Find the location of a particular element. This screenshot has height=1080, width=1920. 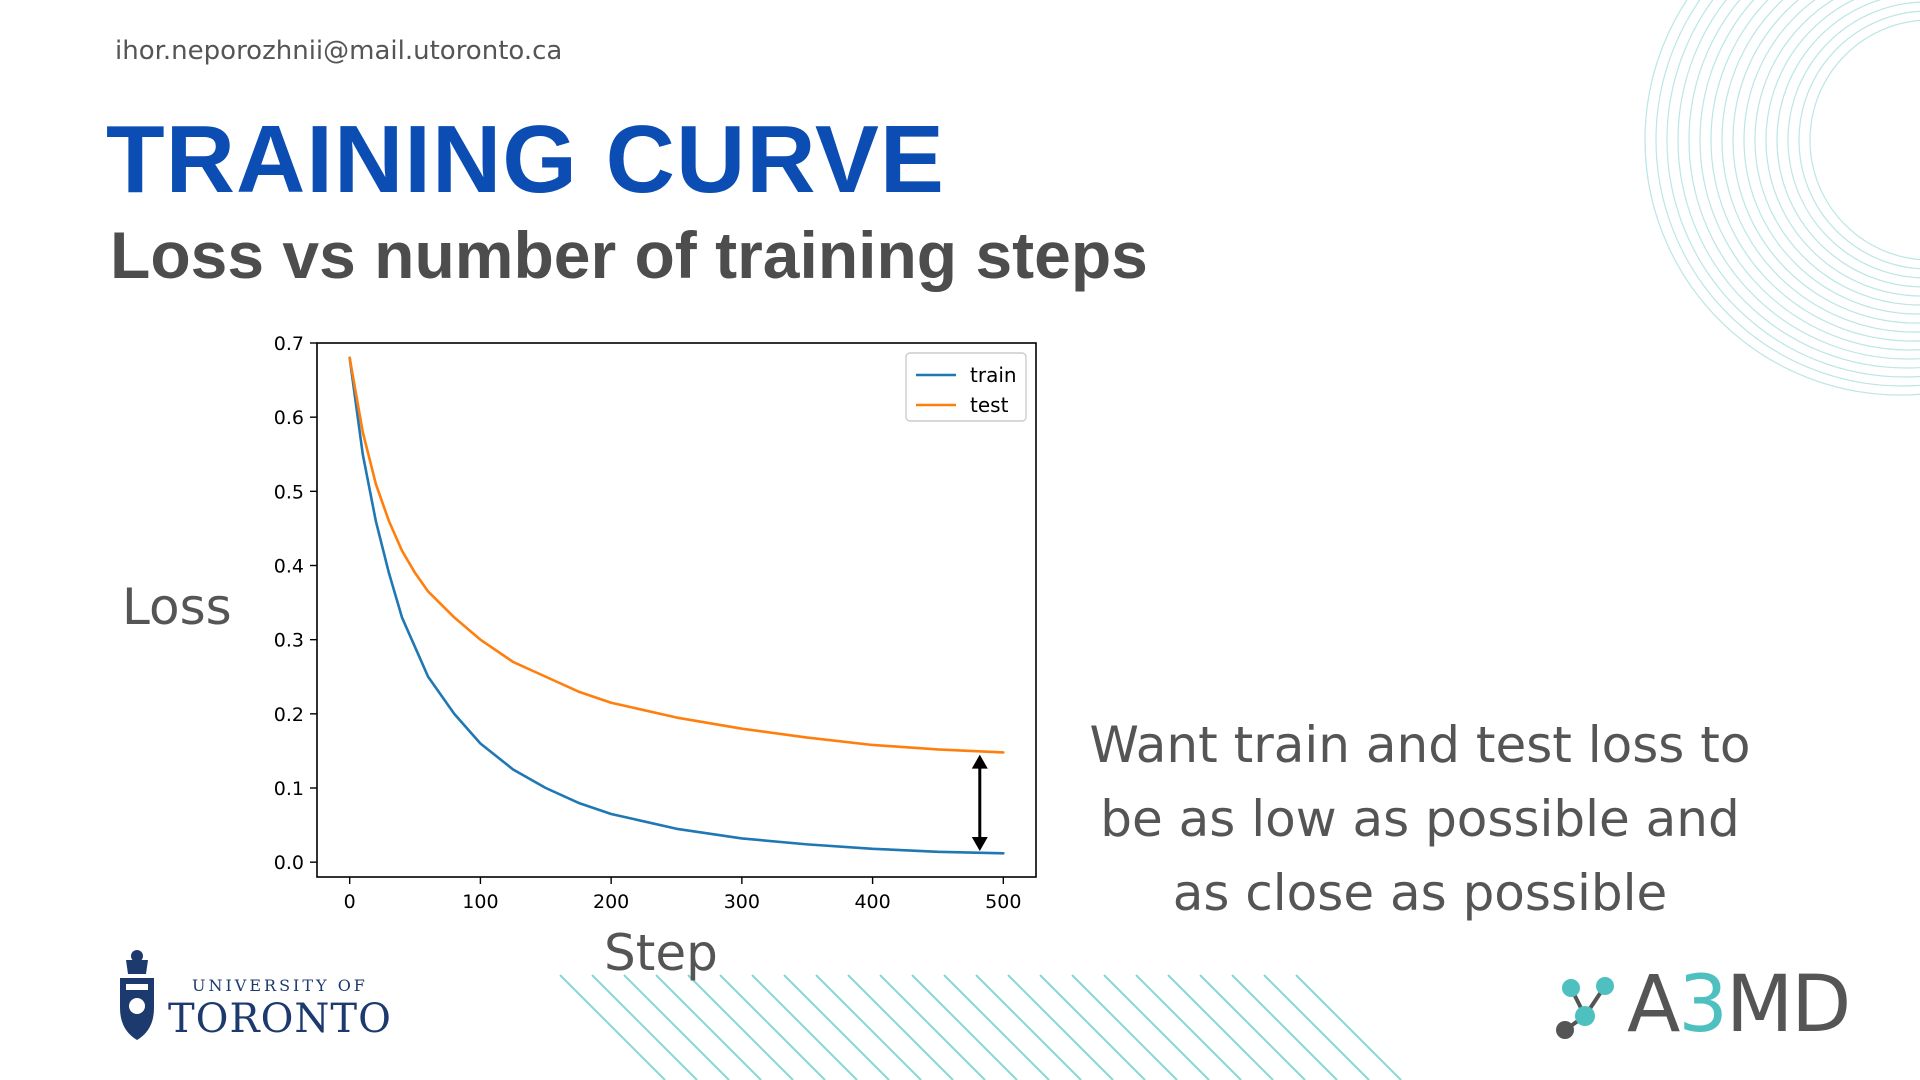

y-tick-label: 0.6 is located at coordinates (289, 418).